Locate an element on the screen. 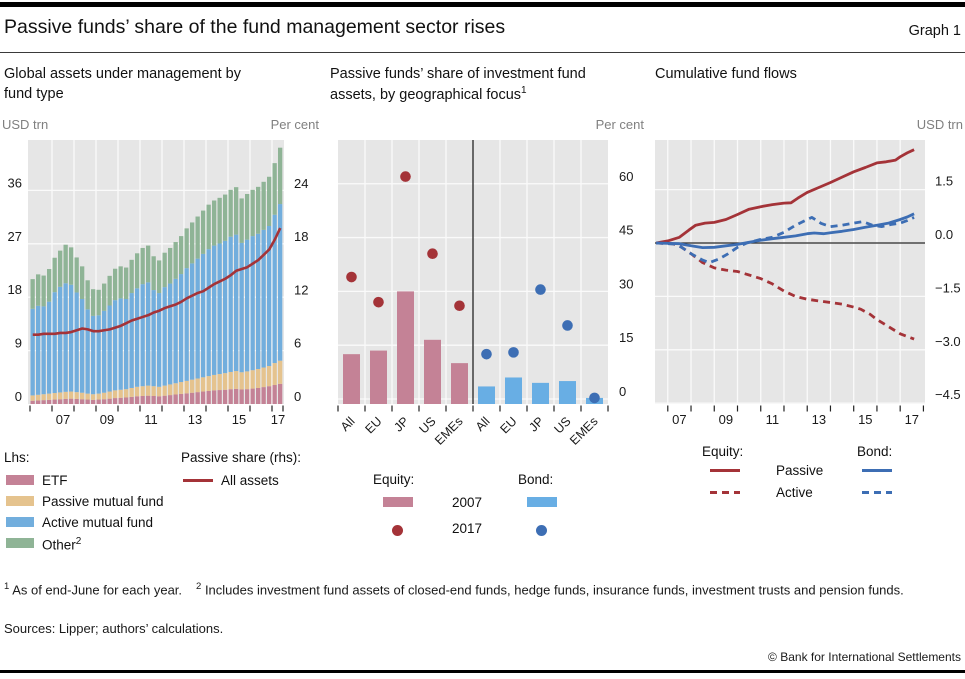 This screenshot has width=965, height=679. legend-item-passive-mutual-fund: Passive mutual fund is located at coordinates (103, 501).